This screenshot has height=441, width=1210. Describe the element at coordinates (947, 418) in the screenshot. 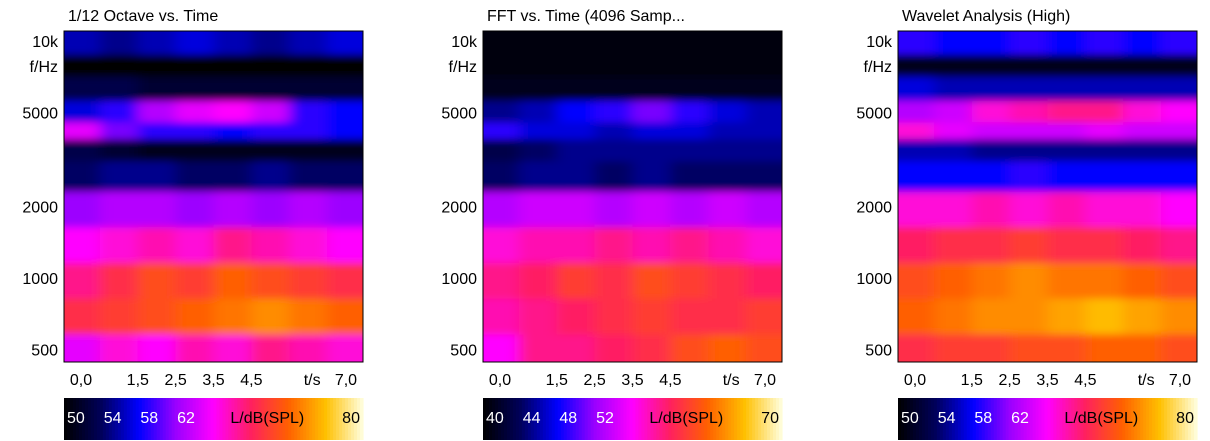

I see `colorbar-tick-label: 54` at that location.